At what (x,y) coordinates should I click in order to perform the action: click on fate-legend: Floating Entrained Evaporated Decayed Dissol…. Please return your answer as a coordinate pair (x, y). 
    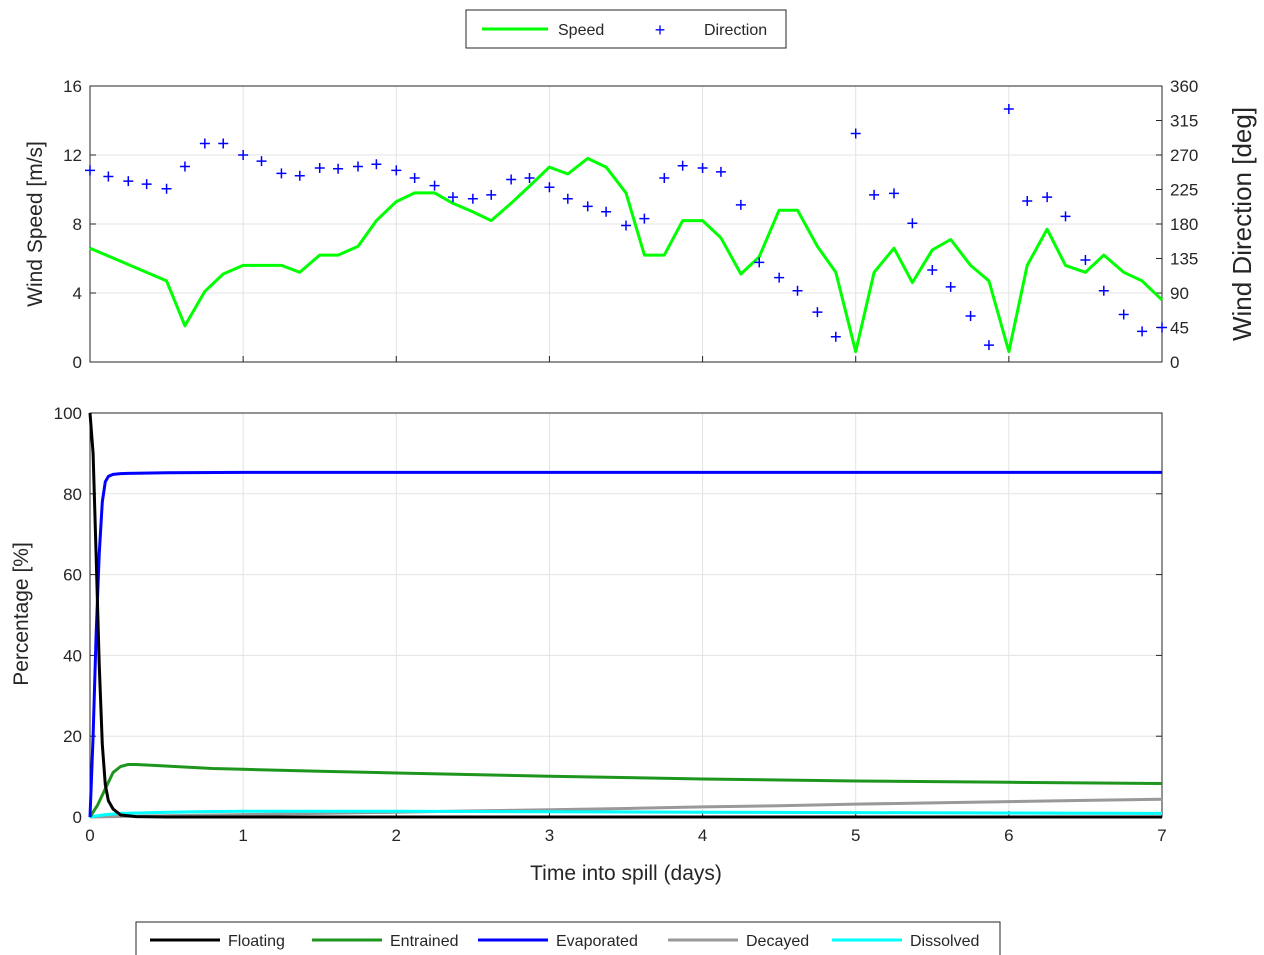
    Looking at the image, I should click on (568, 938).